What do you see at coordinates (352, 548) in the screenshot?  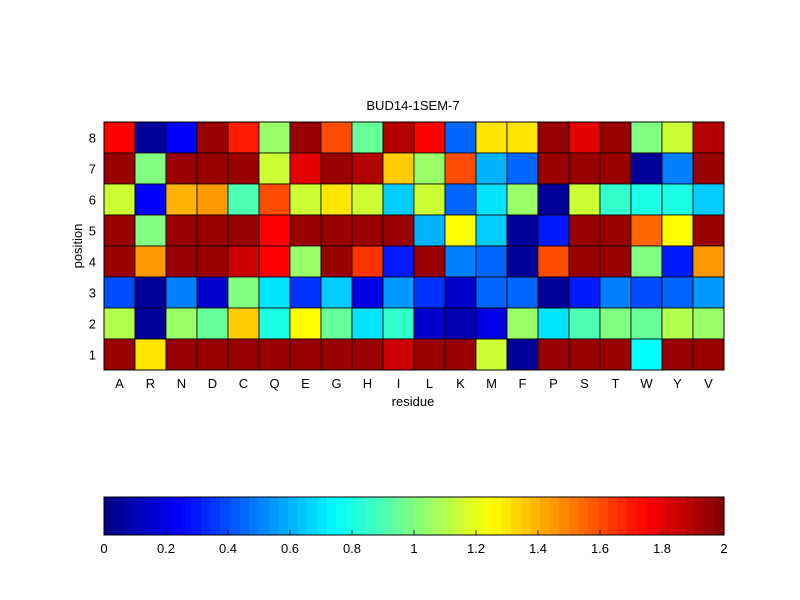 I see `colorbar-tick-label: 0.8` at bounding box center [352, 548].